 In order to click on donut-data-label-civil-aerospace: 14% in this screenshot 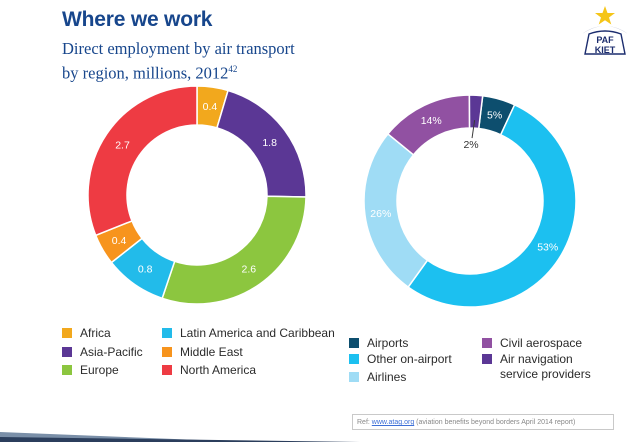, I will do `click(431, 121)`.